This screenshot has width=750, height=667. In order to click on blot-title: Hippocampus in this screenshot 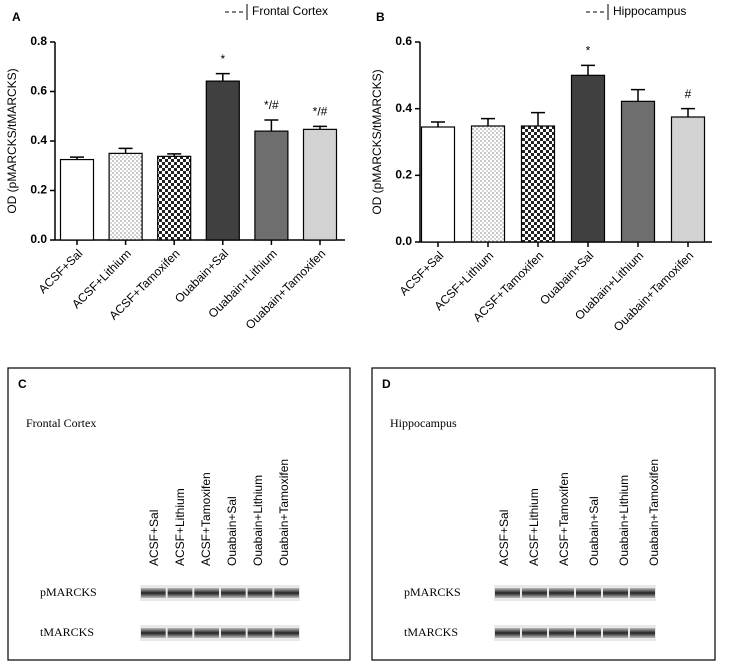, I will do `click(423, 423)`.